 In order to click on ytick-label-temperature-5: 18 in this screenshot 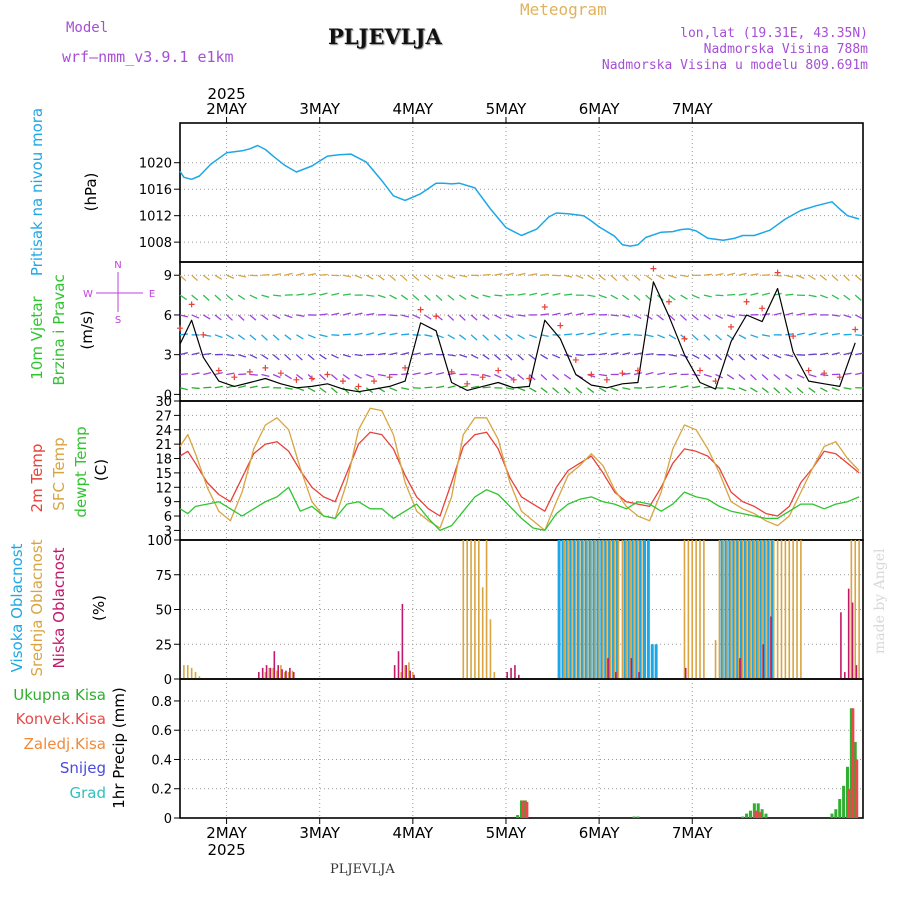, I will do `click(163, 460)`.